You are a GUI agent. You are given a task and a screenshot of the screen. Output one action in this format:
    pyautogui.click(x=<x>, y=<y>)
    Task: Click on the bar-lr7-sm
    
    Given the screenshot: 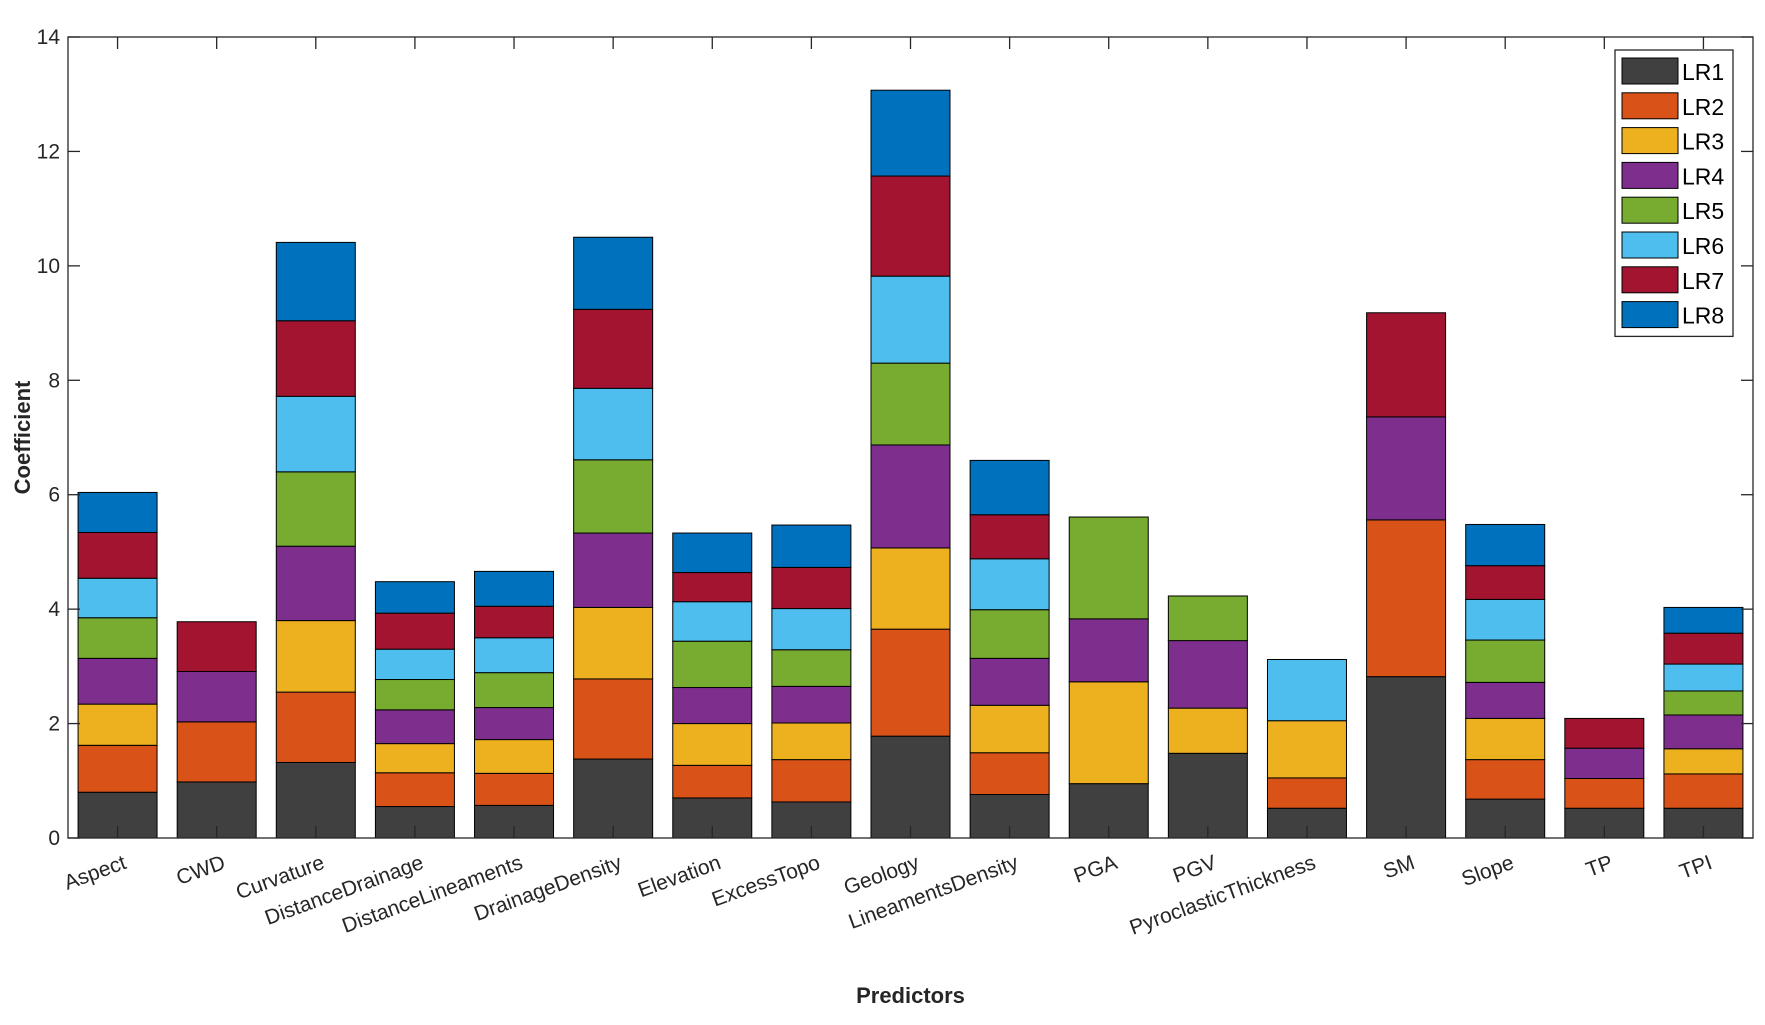 What is the action you would take?
    pyautogui.click(x=1406, y=365)
    